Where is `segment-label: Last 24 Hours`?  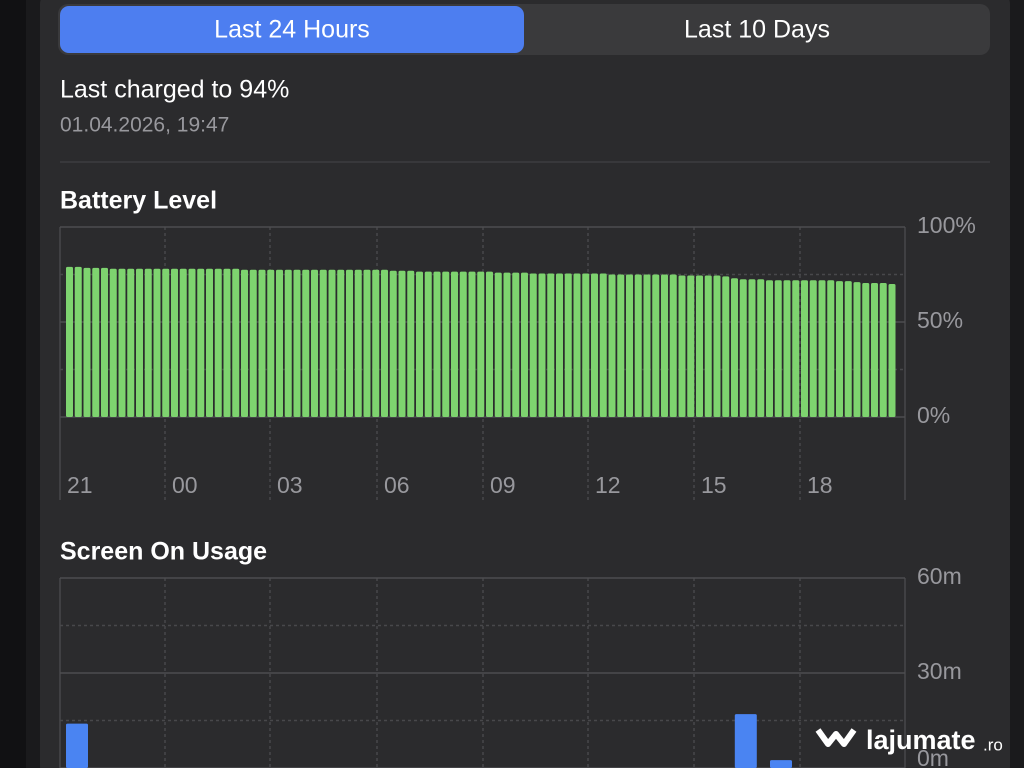
segment-label: Last 24 Hours is located at coordinates (292, 30).